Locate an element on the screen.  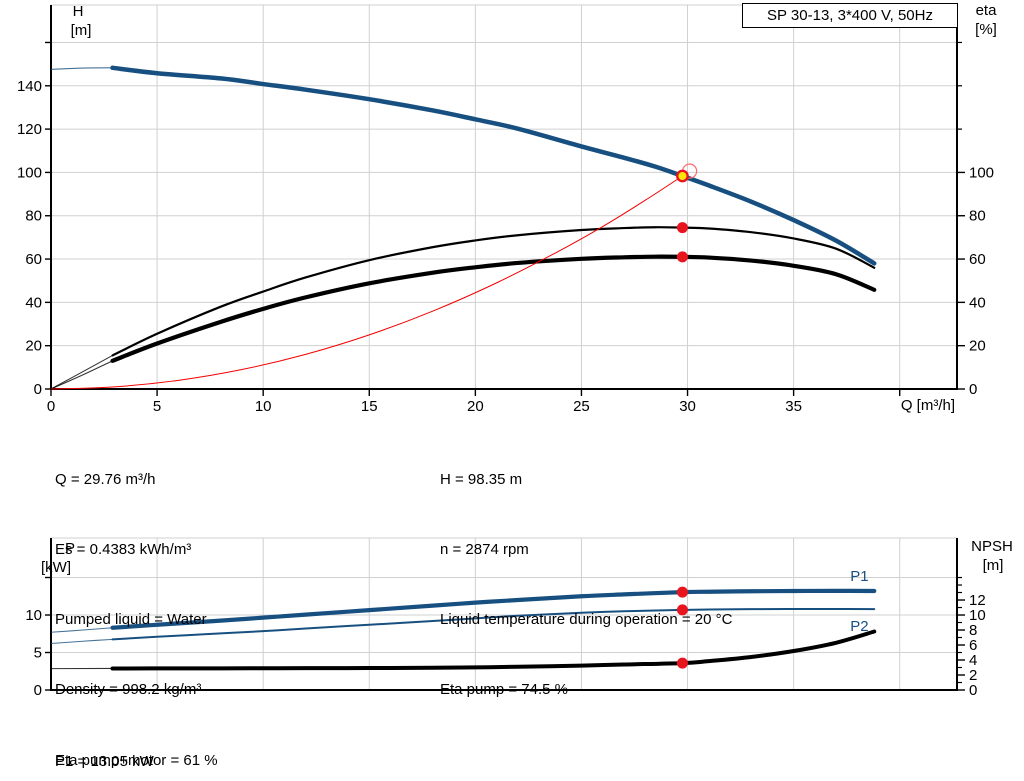
curve-p2 is located at coordinates (493, 624).